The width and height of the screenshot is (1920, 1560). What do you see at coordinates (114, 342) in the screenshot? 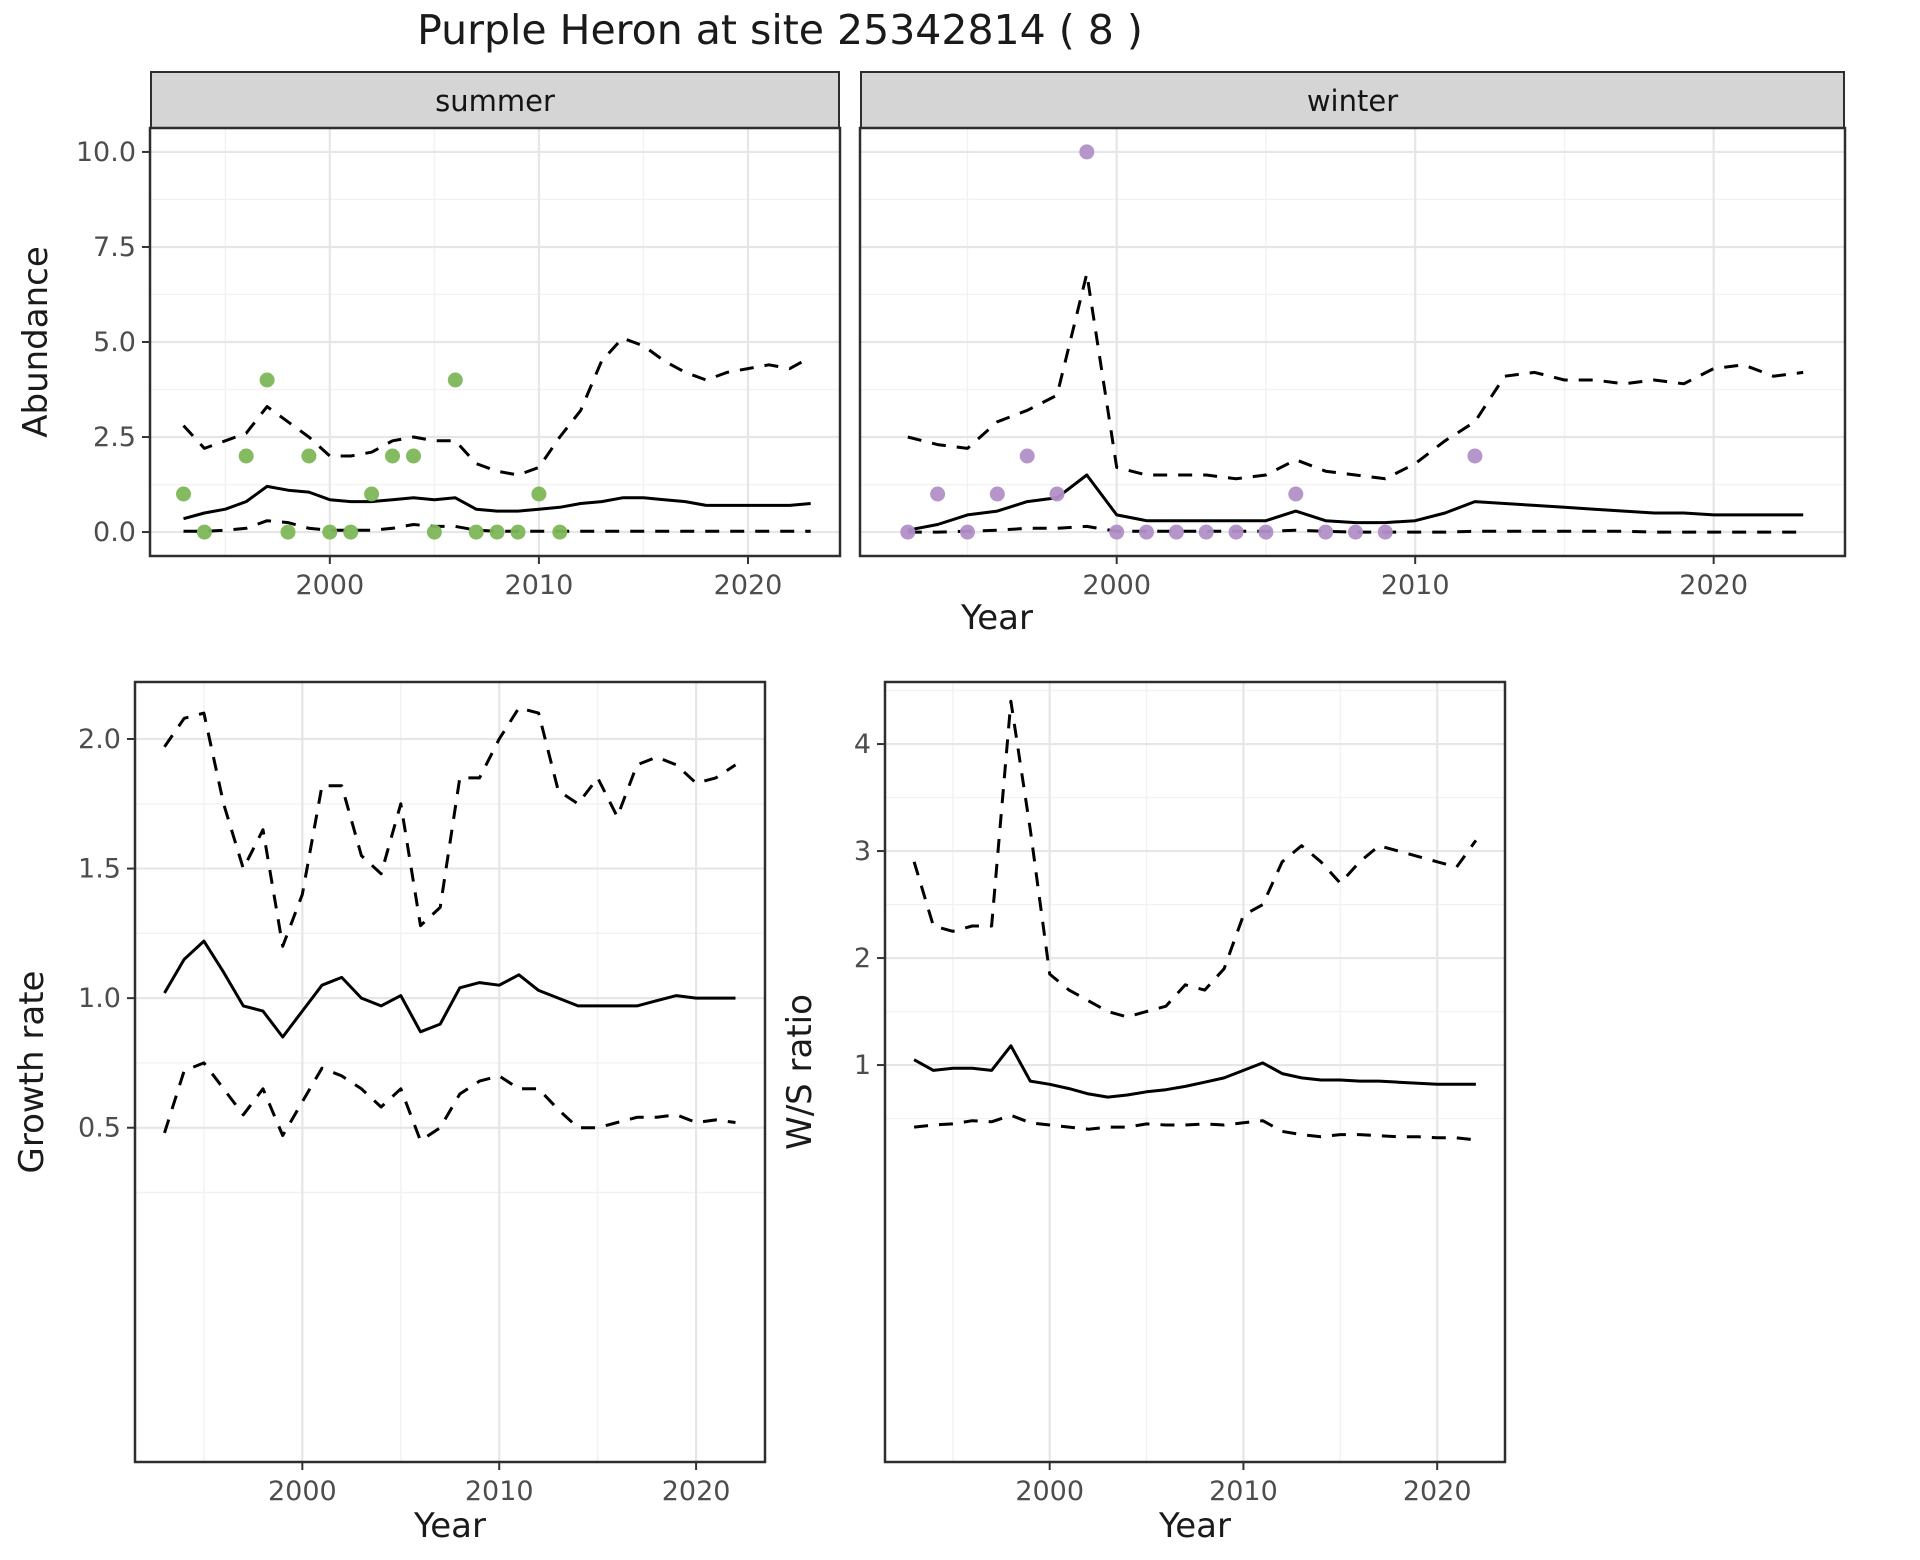
I see `y-tick-label: 5.0` at bounding box center [114, 342].